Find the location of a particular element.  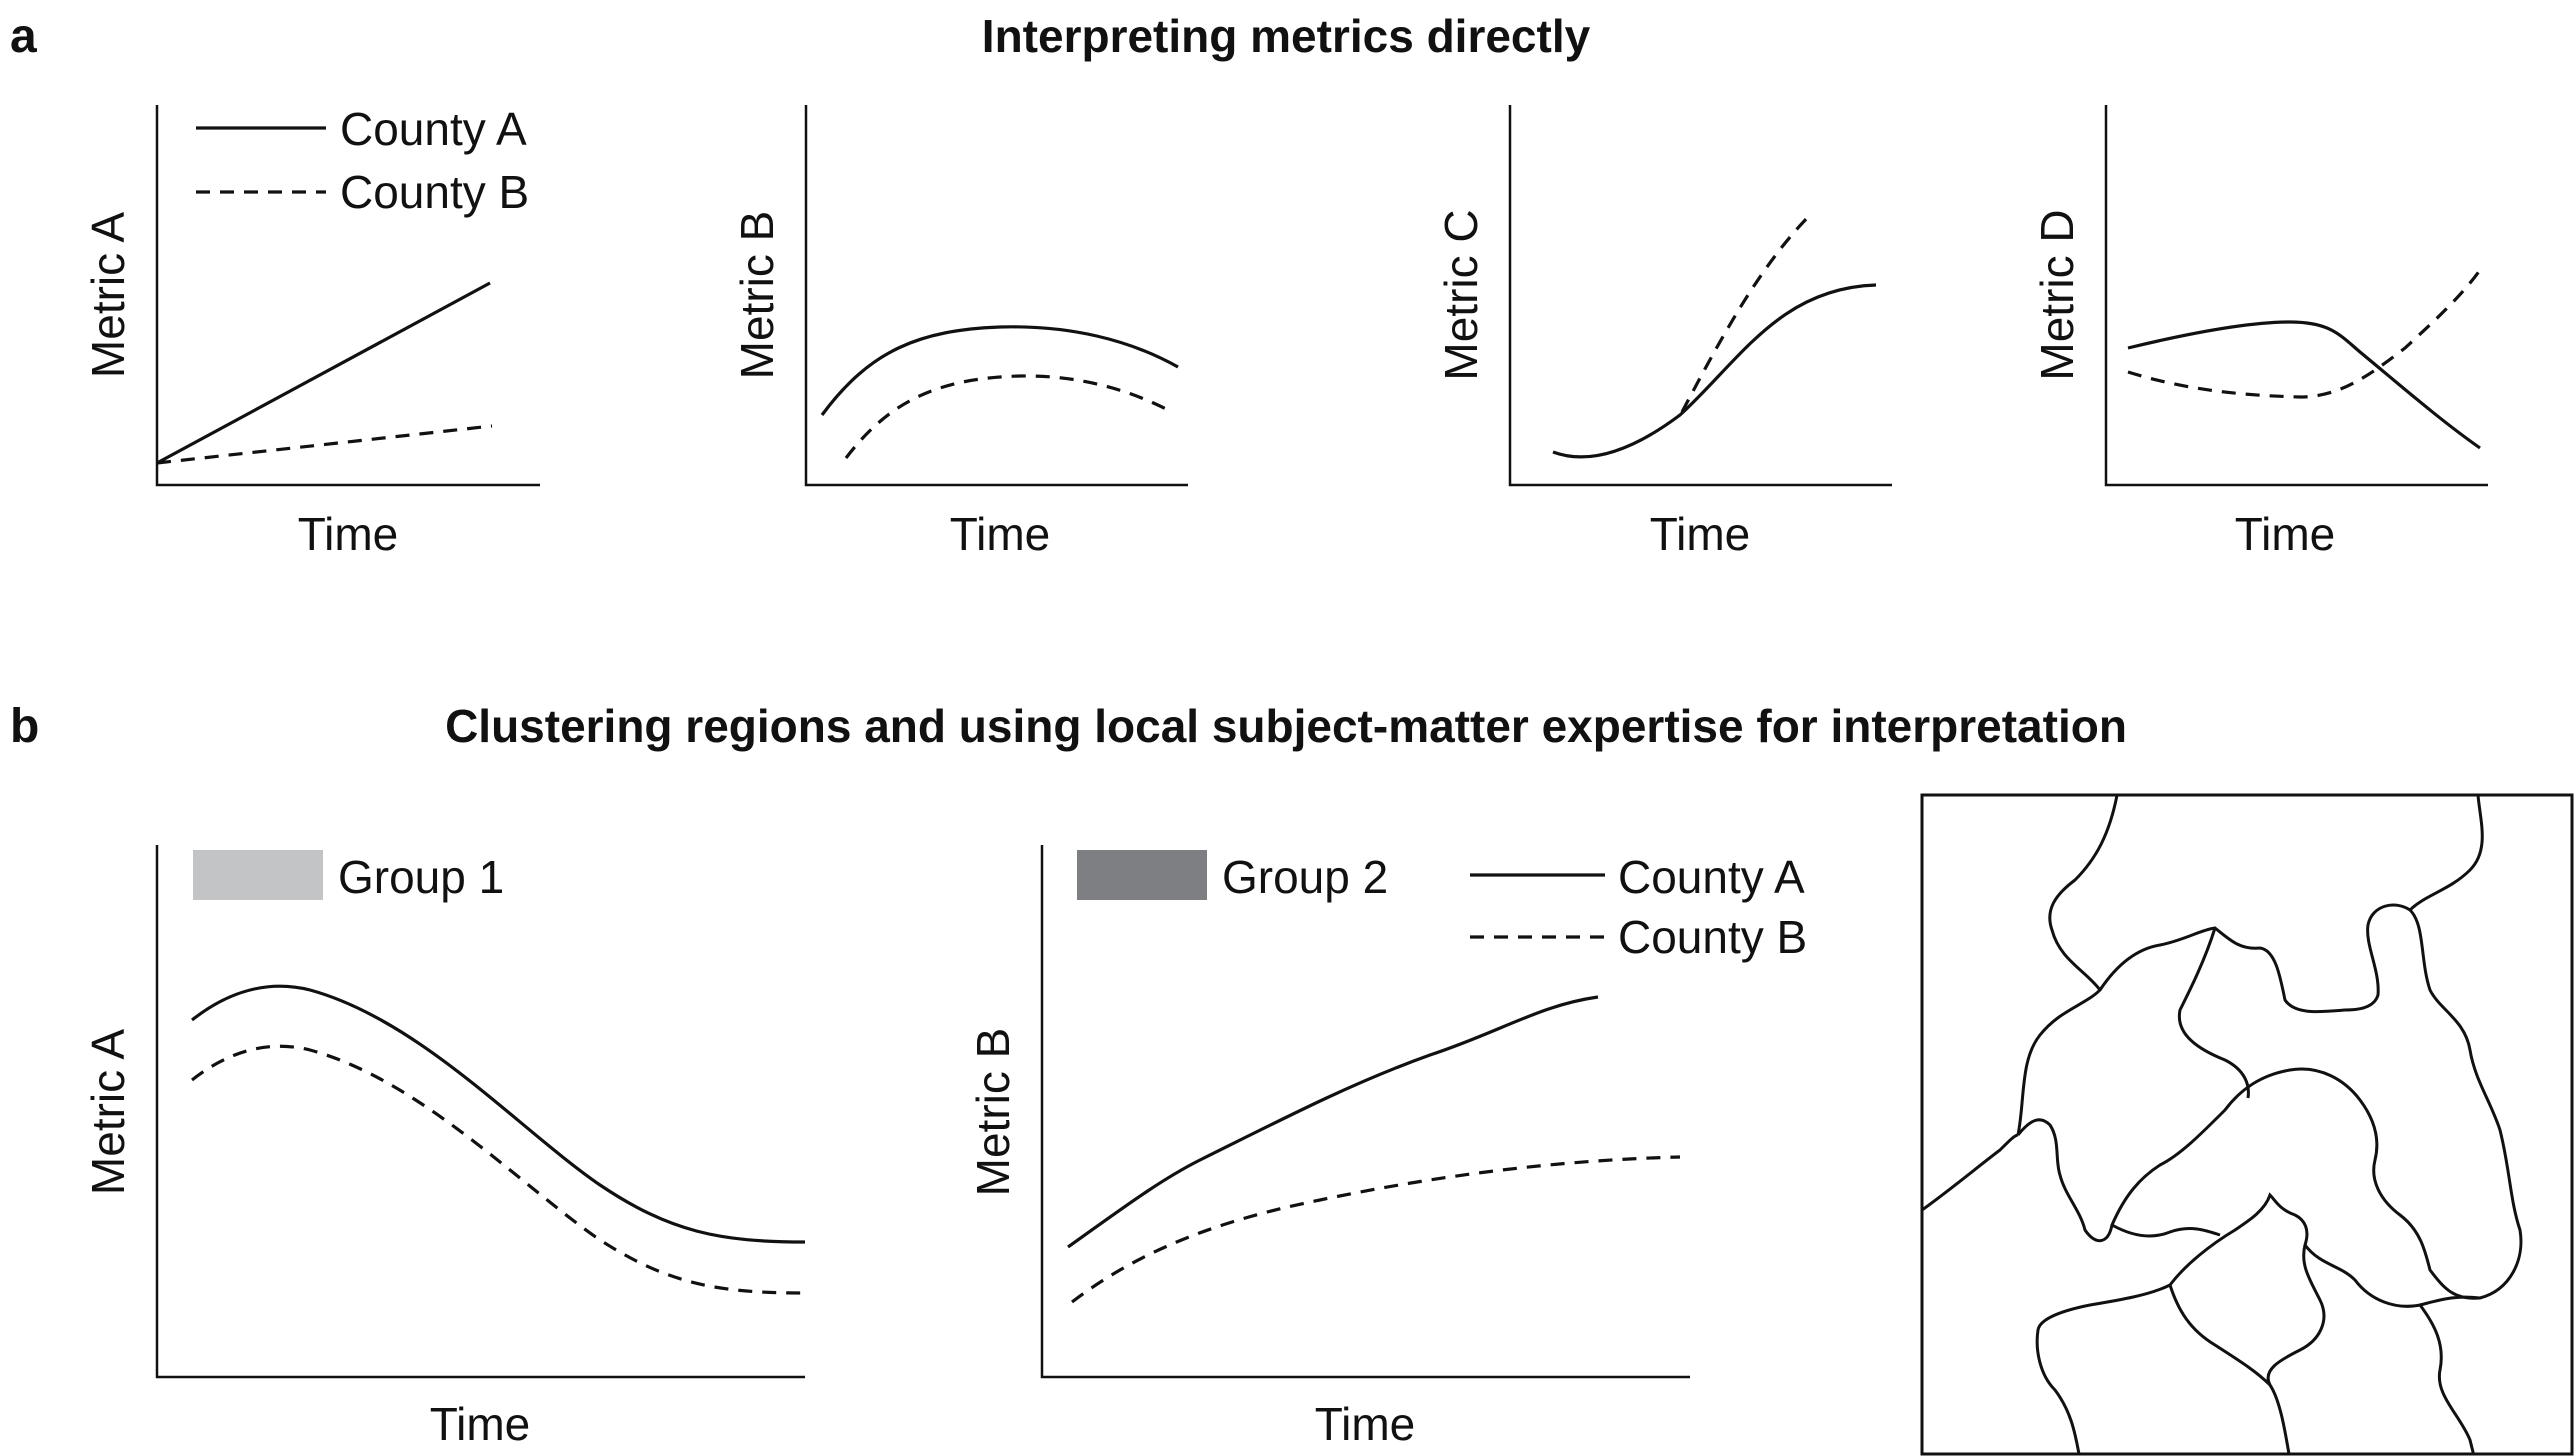

map-background is located at coordinates (2247, 1125).